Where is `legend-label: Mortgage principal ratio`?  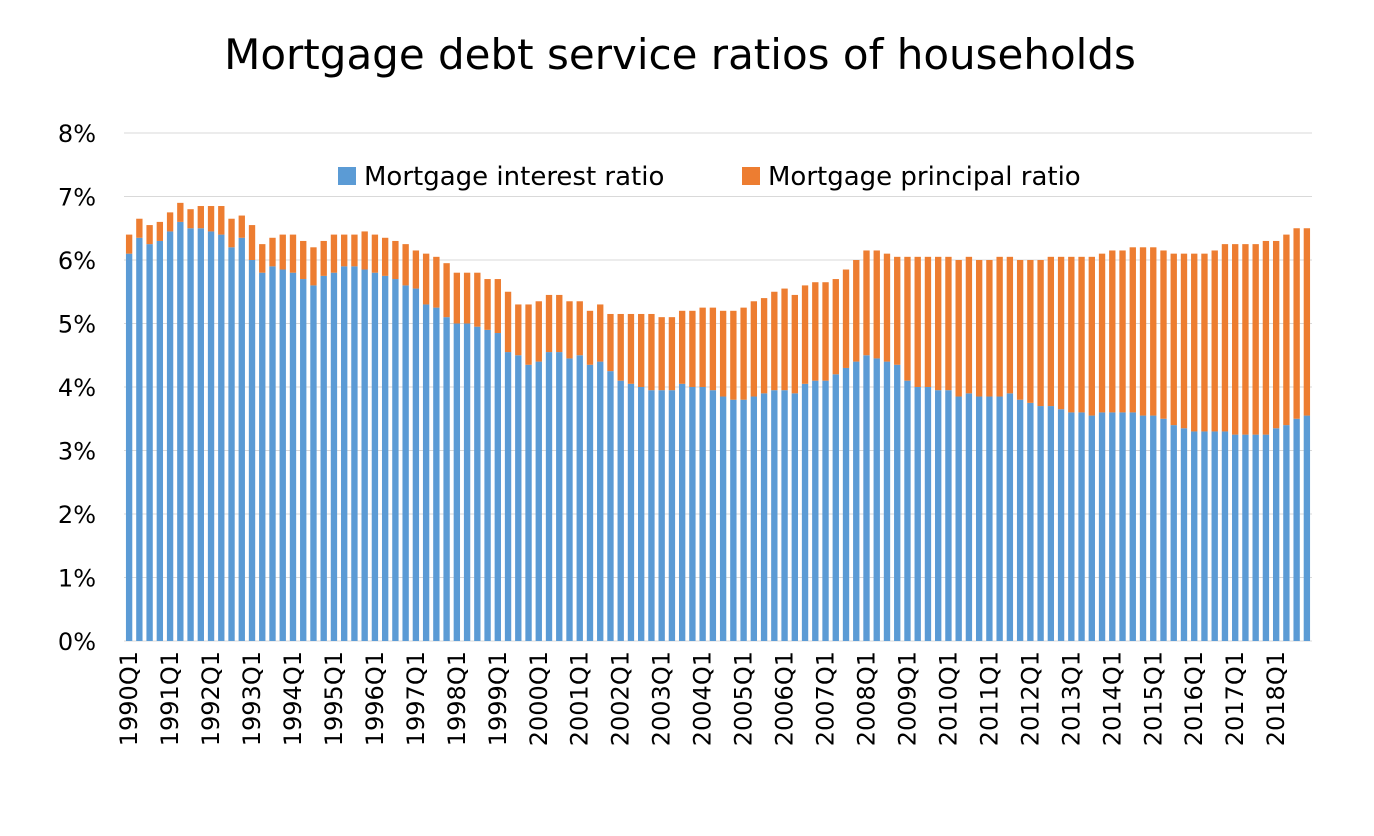
legend-label: Mortgage principal ratio is located at coordinates (924, 177).